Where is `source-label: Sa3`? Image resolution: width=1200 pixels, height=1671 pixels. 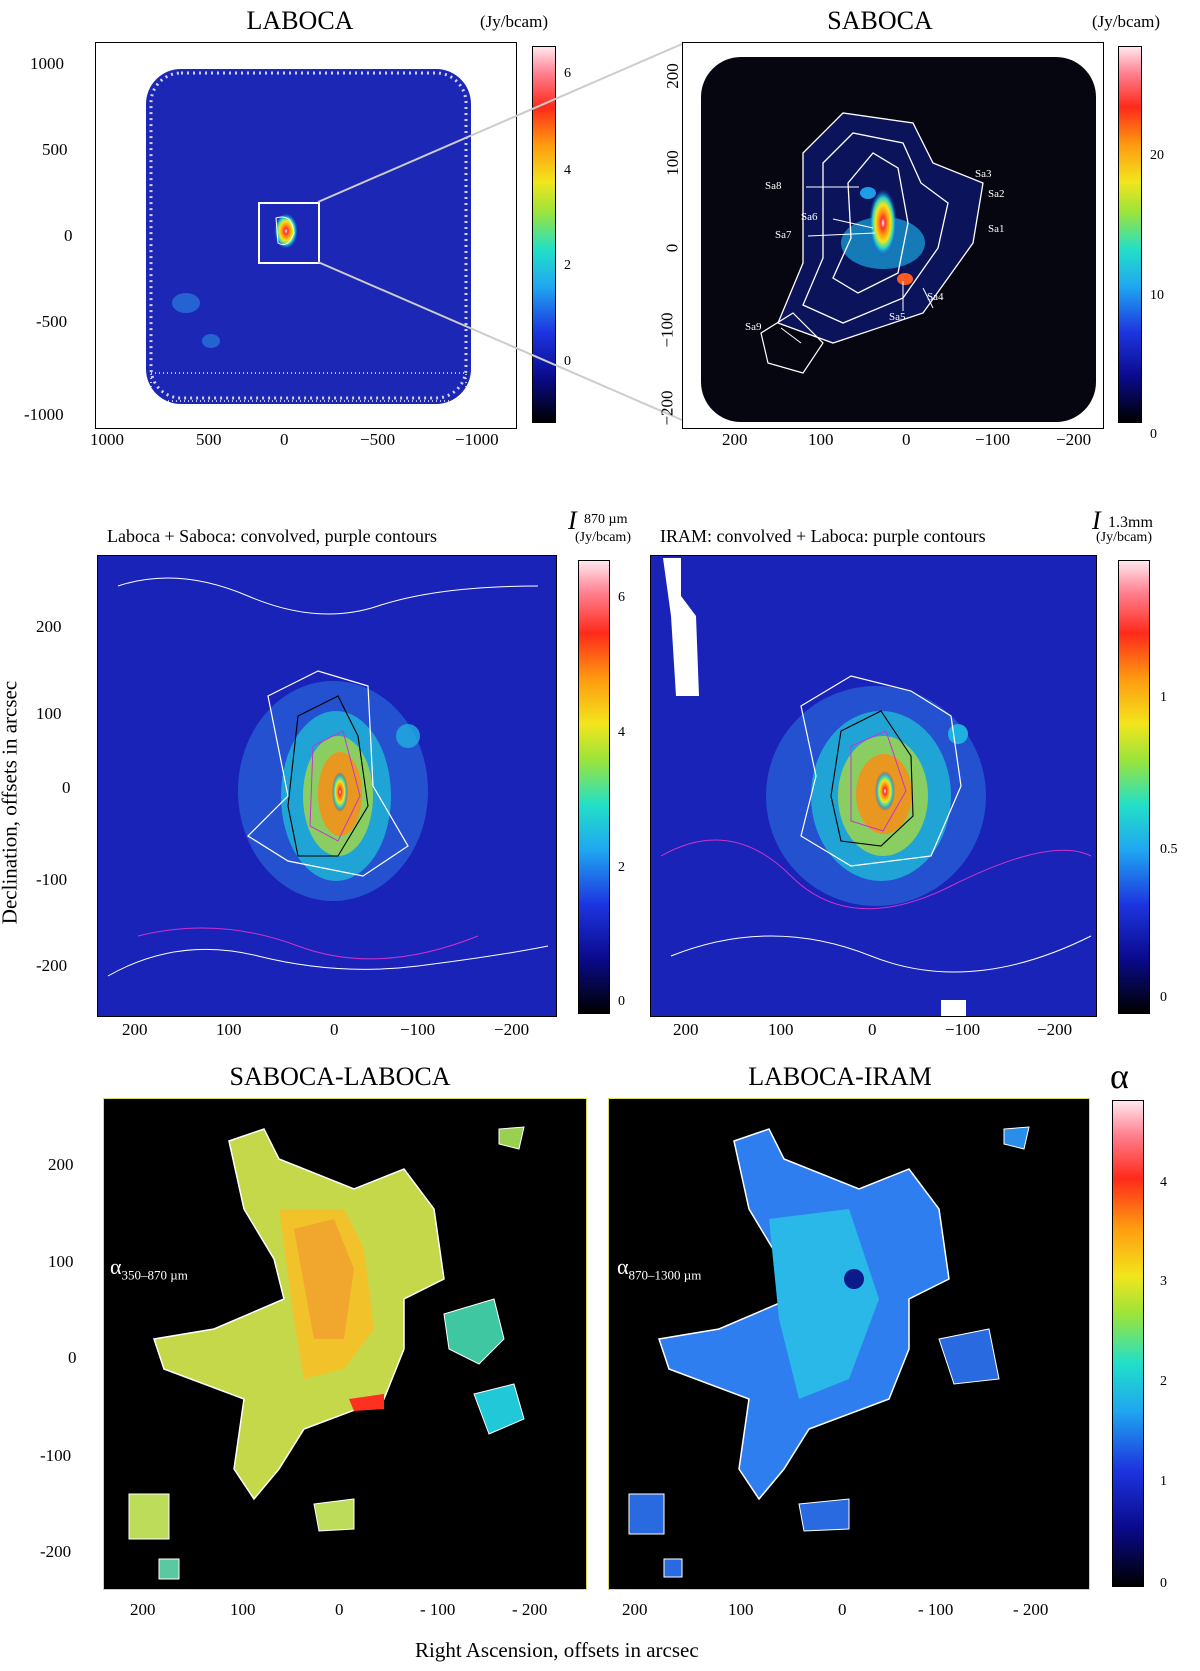
source-label: Sa3 is located at coordinates (983, 174).